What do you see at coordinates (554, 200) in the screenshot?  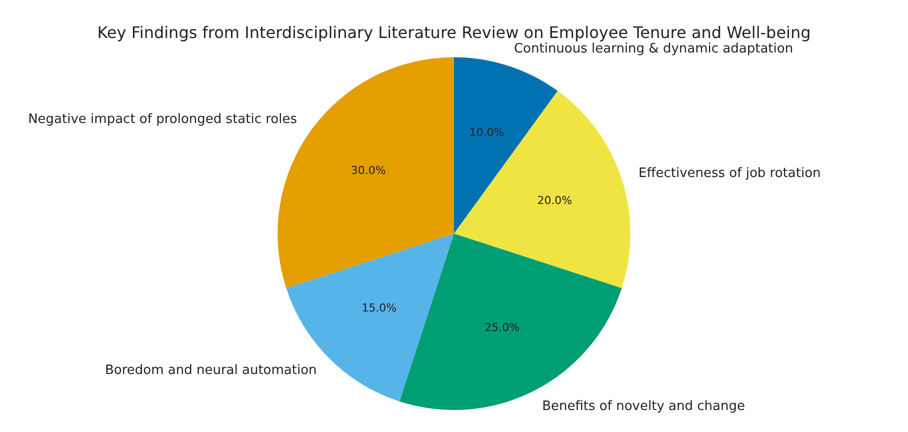 I see `data-label: 20.0%` at bounding box center [554, 200].